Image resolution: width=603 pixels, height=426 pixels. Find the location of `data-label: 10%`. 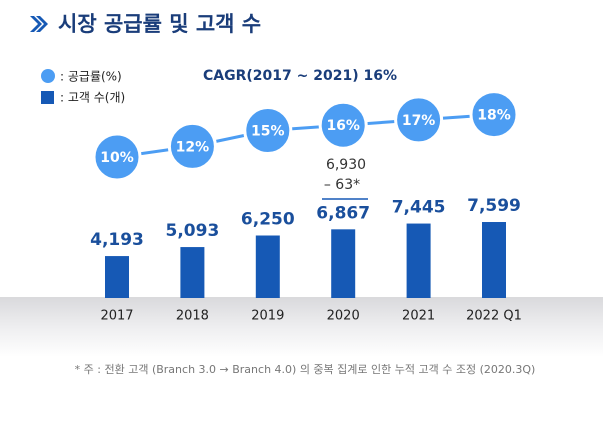

data-label: 10% is located at coordinates (117, 158).